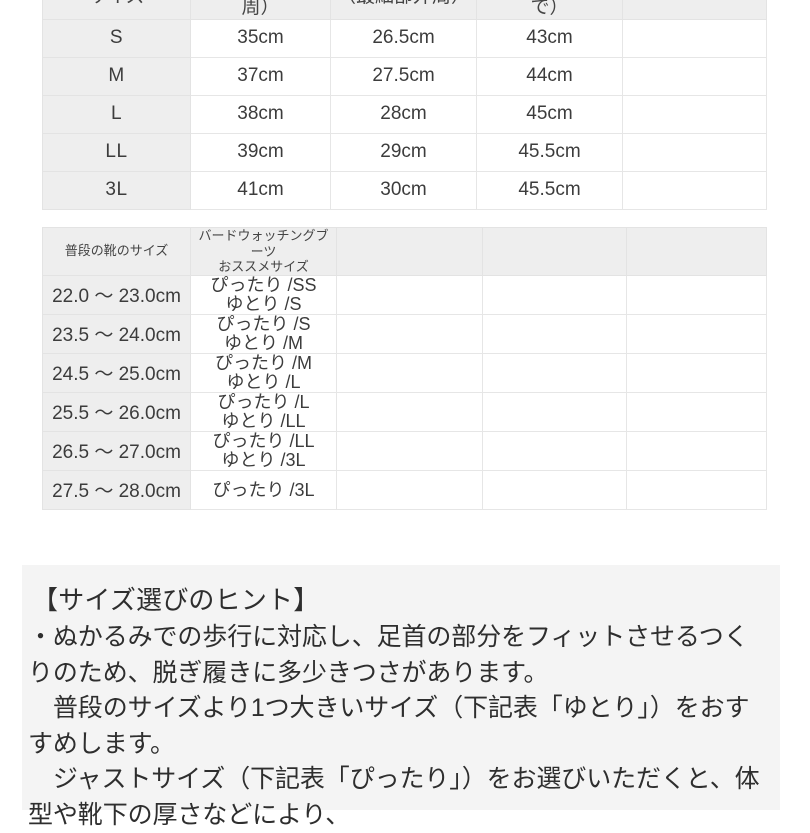 Image resolution: width=810 pixels, height=833 pixels. I want to click on cell-b-mark: 41cm, so click(260, 190).